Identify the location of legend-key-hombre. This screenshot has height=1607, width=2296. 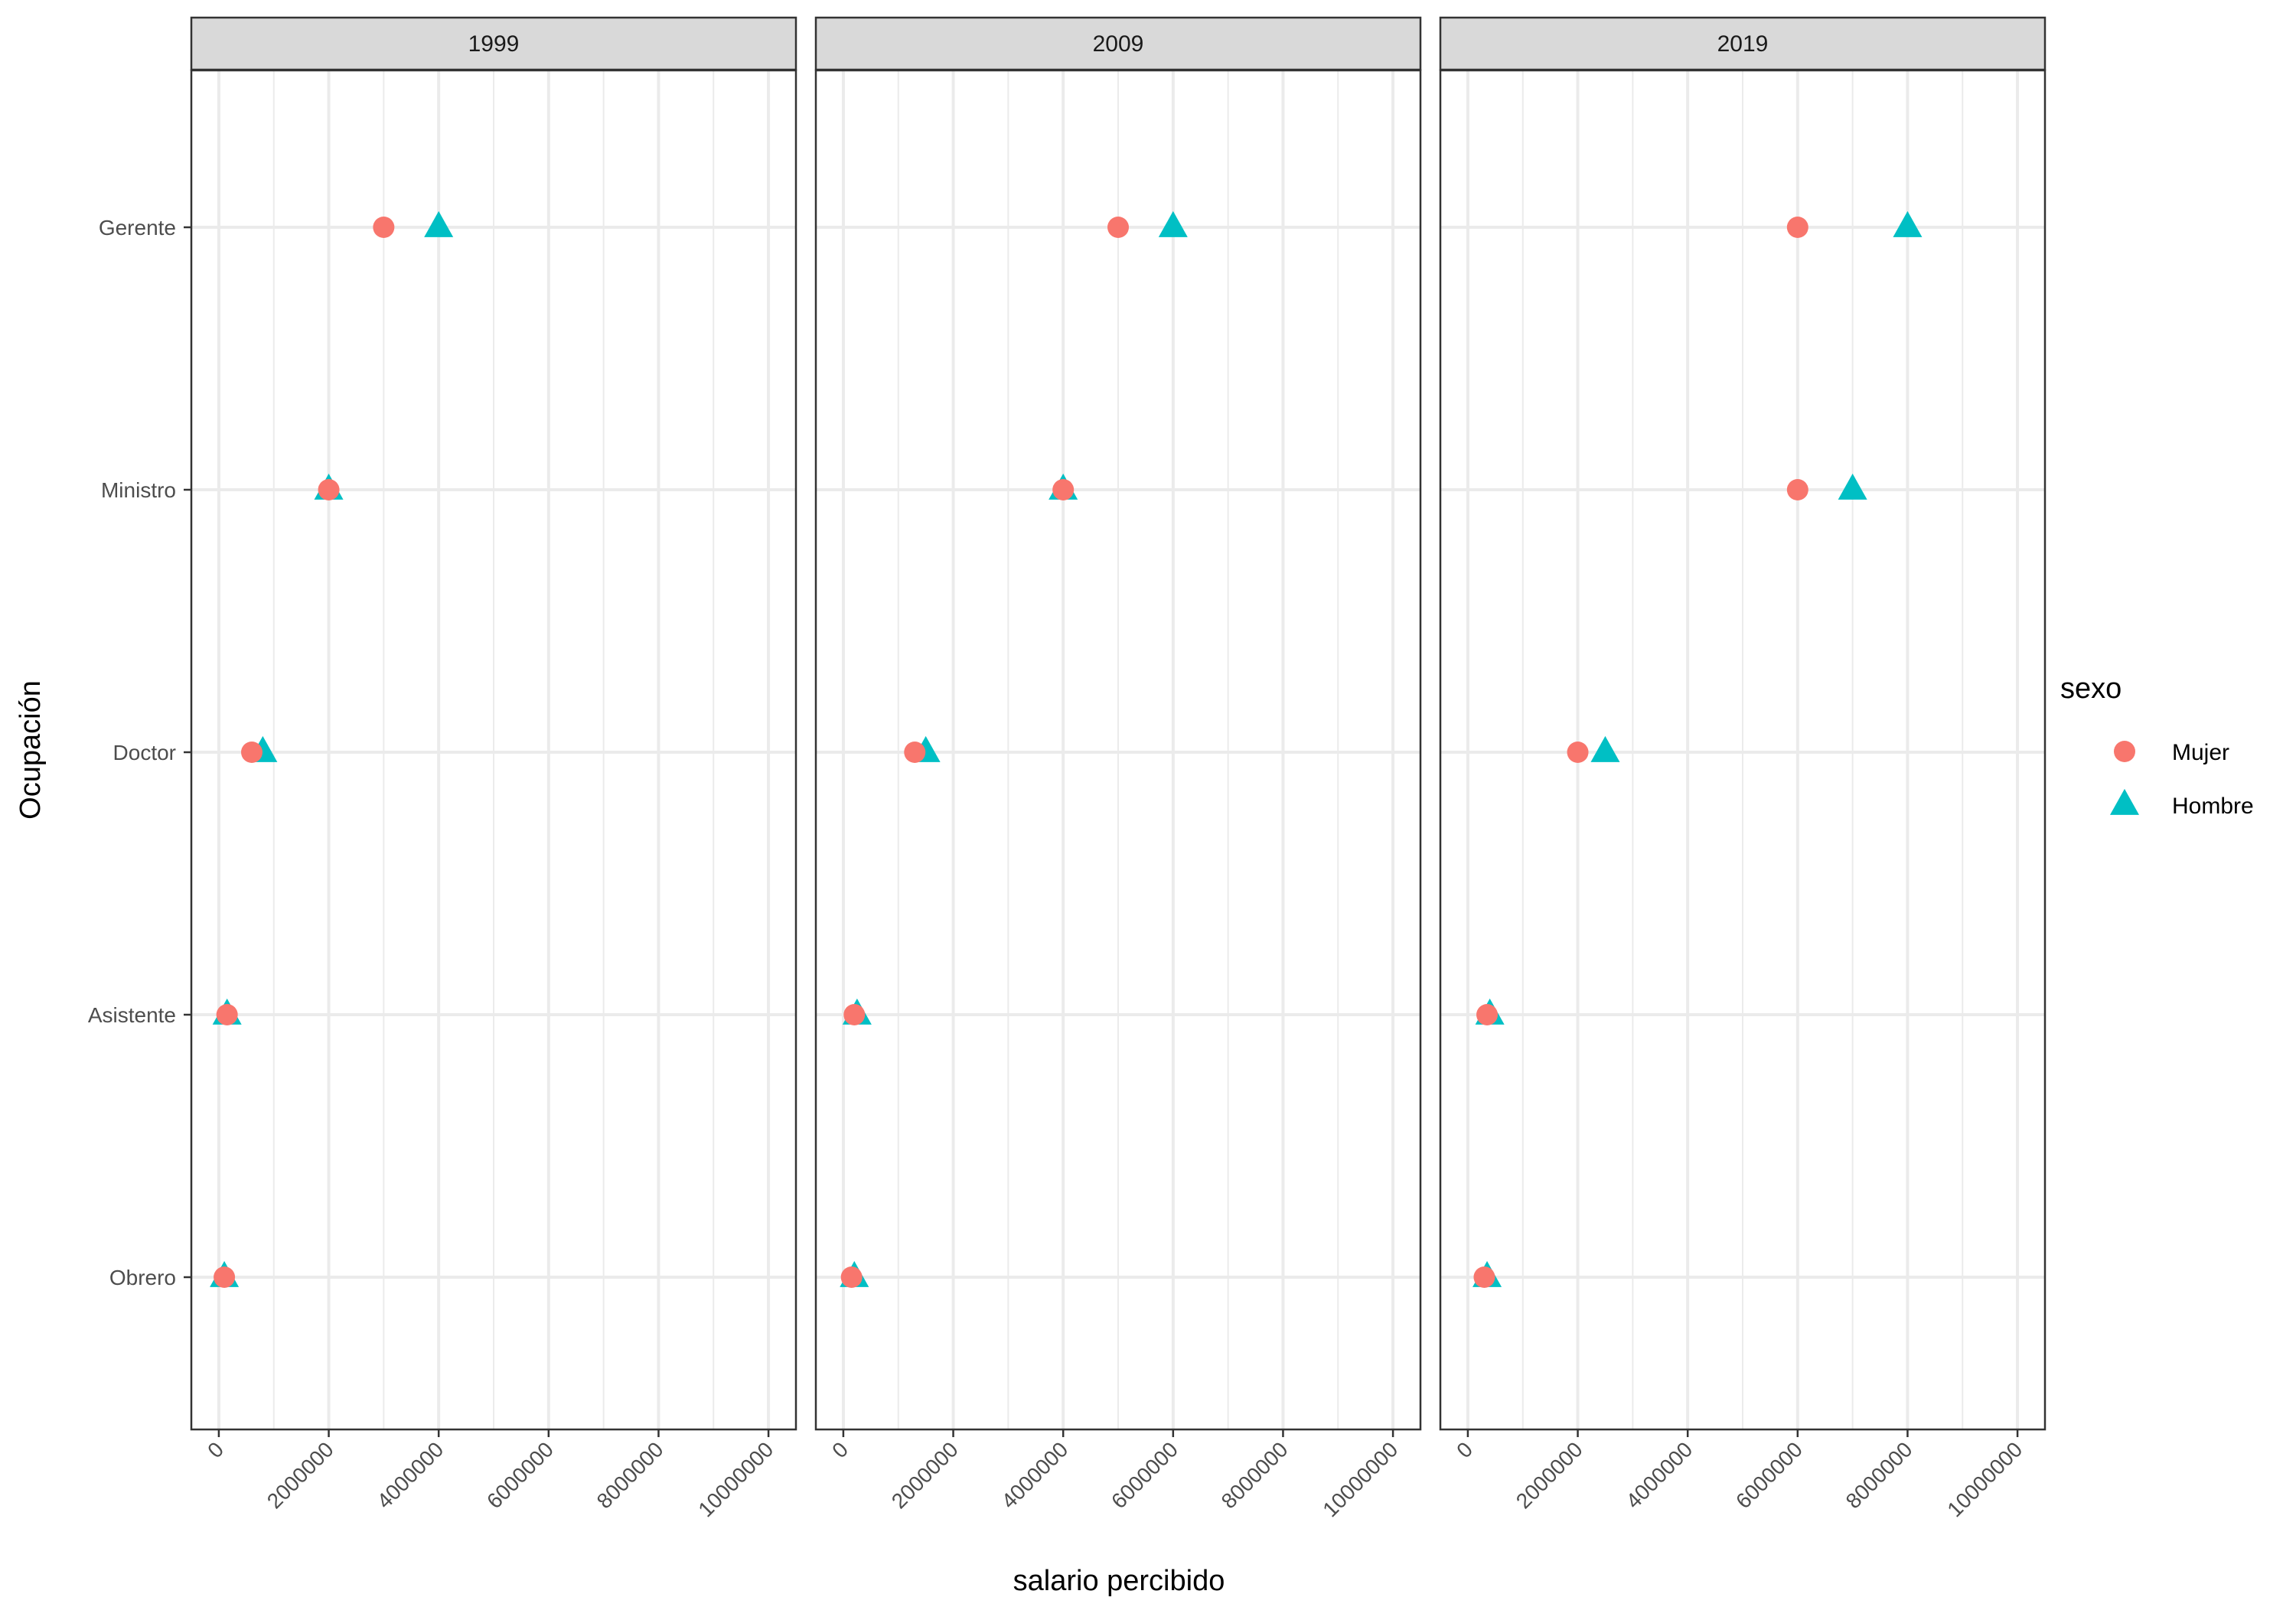
(2124, 802).